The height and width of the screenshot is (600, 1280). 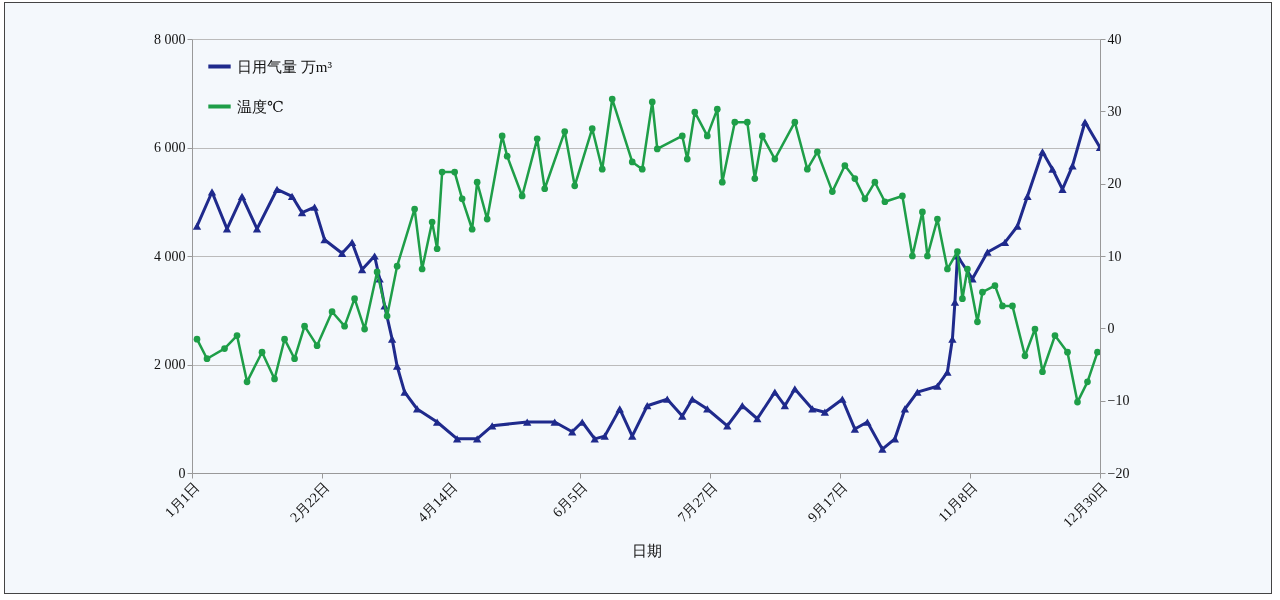 I want to click on y2-tick-label: −10, so click(x=1118, y=401).